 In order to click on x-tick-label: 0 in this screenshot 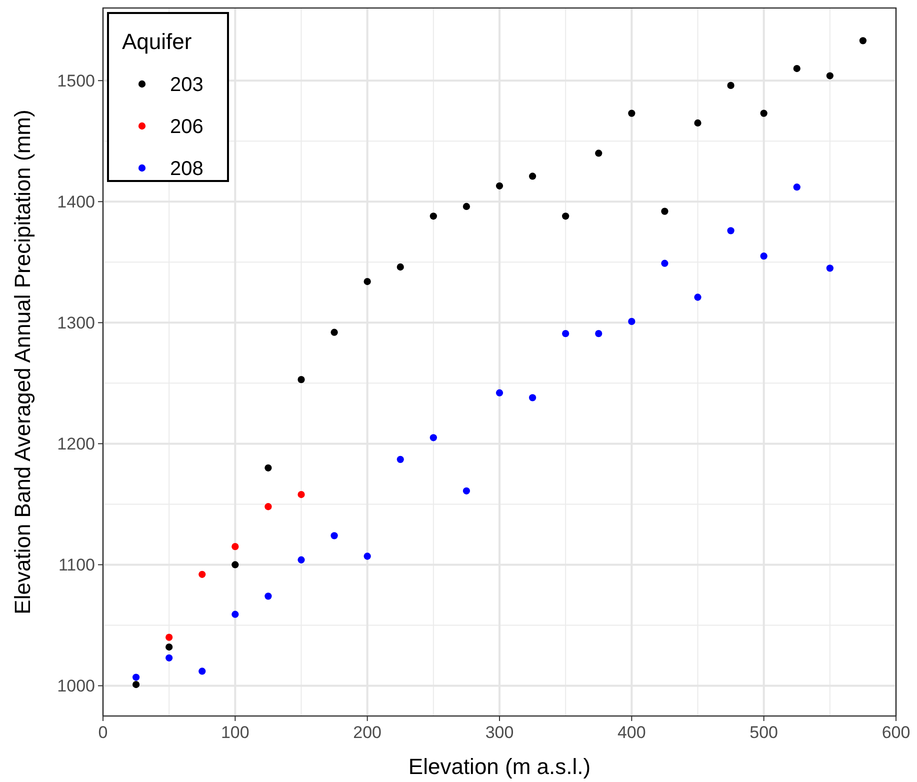, I will do `click(103, 732)`.